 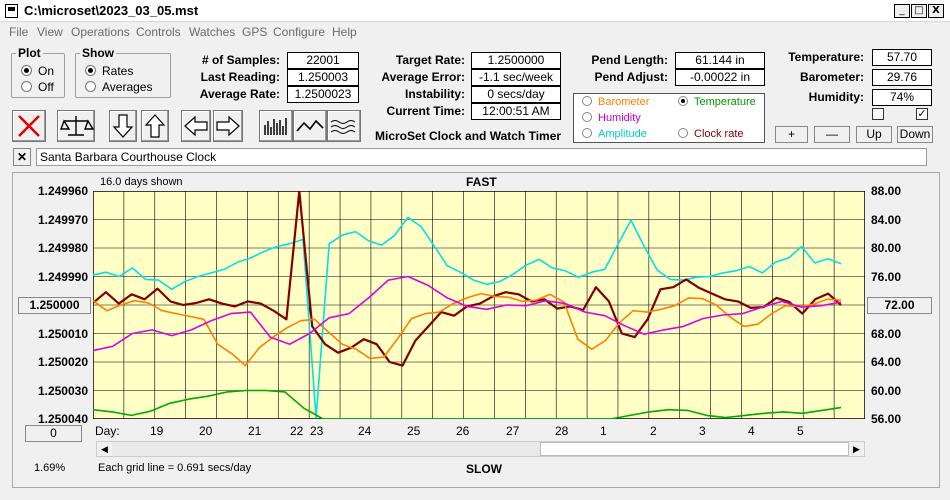 What do you see at coordinates (62, 248) in the screenshot?
I see `y-left-tick: 1.249980` at bounding box center [62, 248].